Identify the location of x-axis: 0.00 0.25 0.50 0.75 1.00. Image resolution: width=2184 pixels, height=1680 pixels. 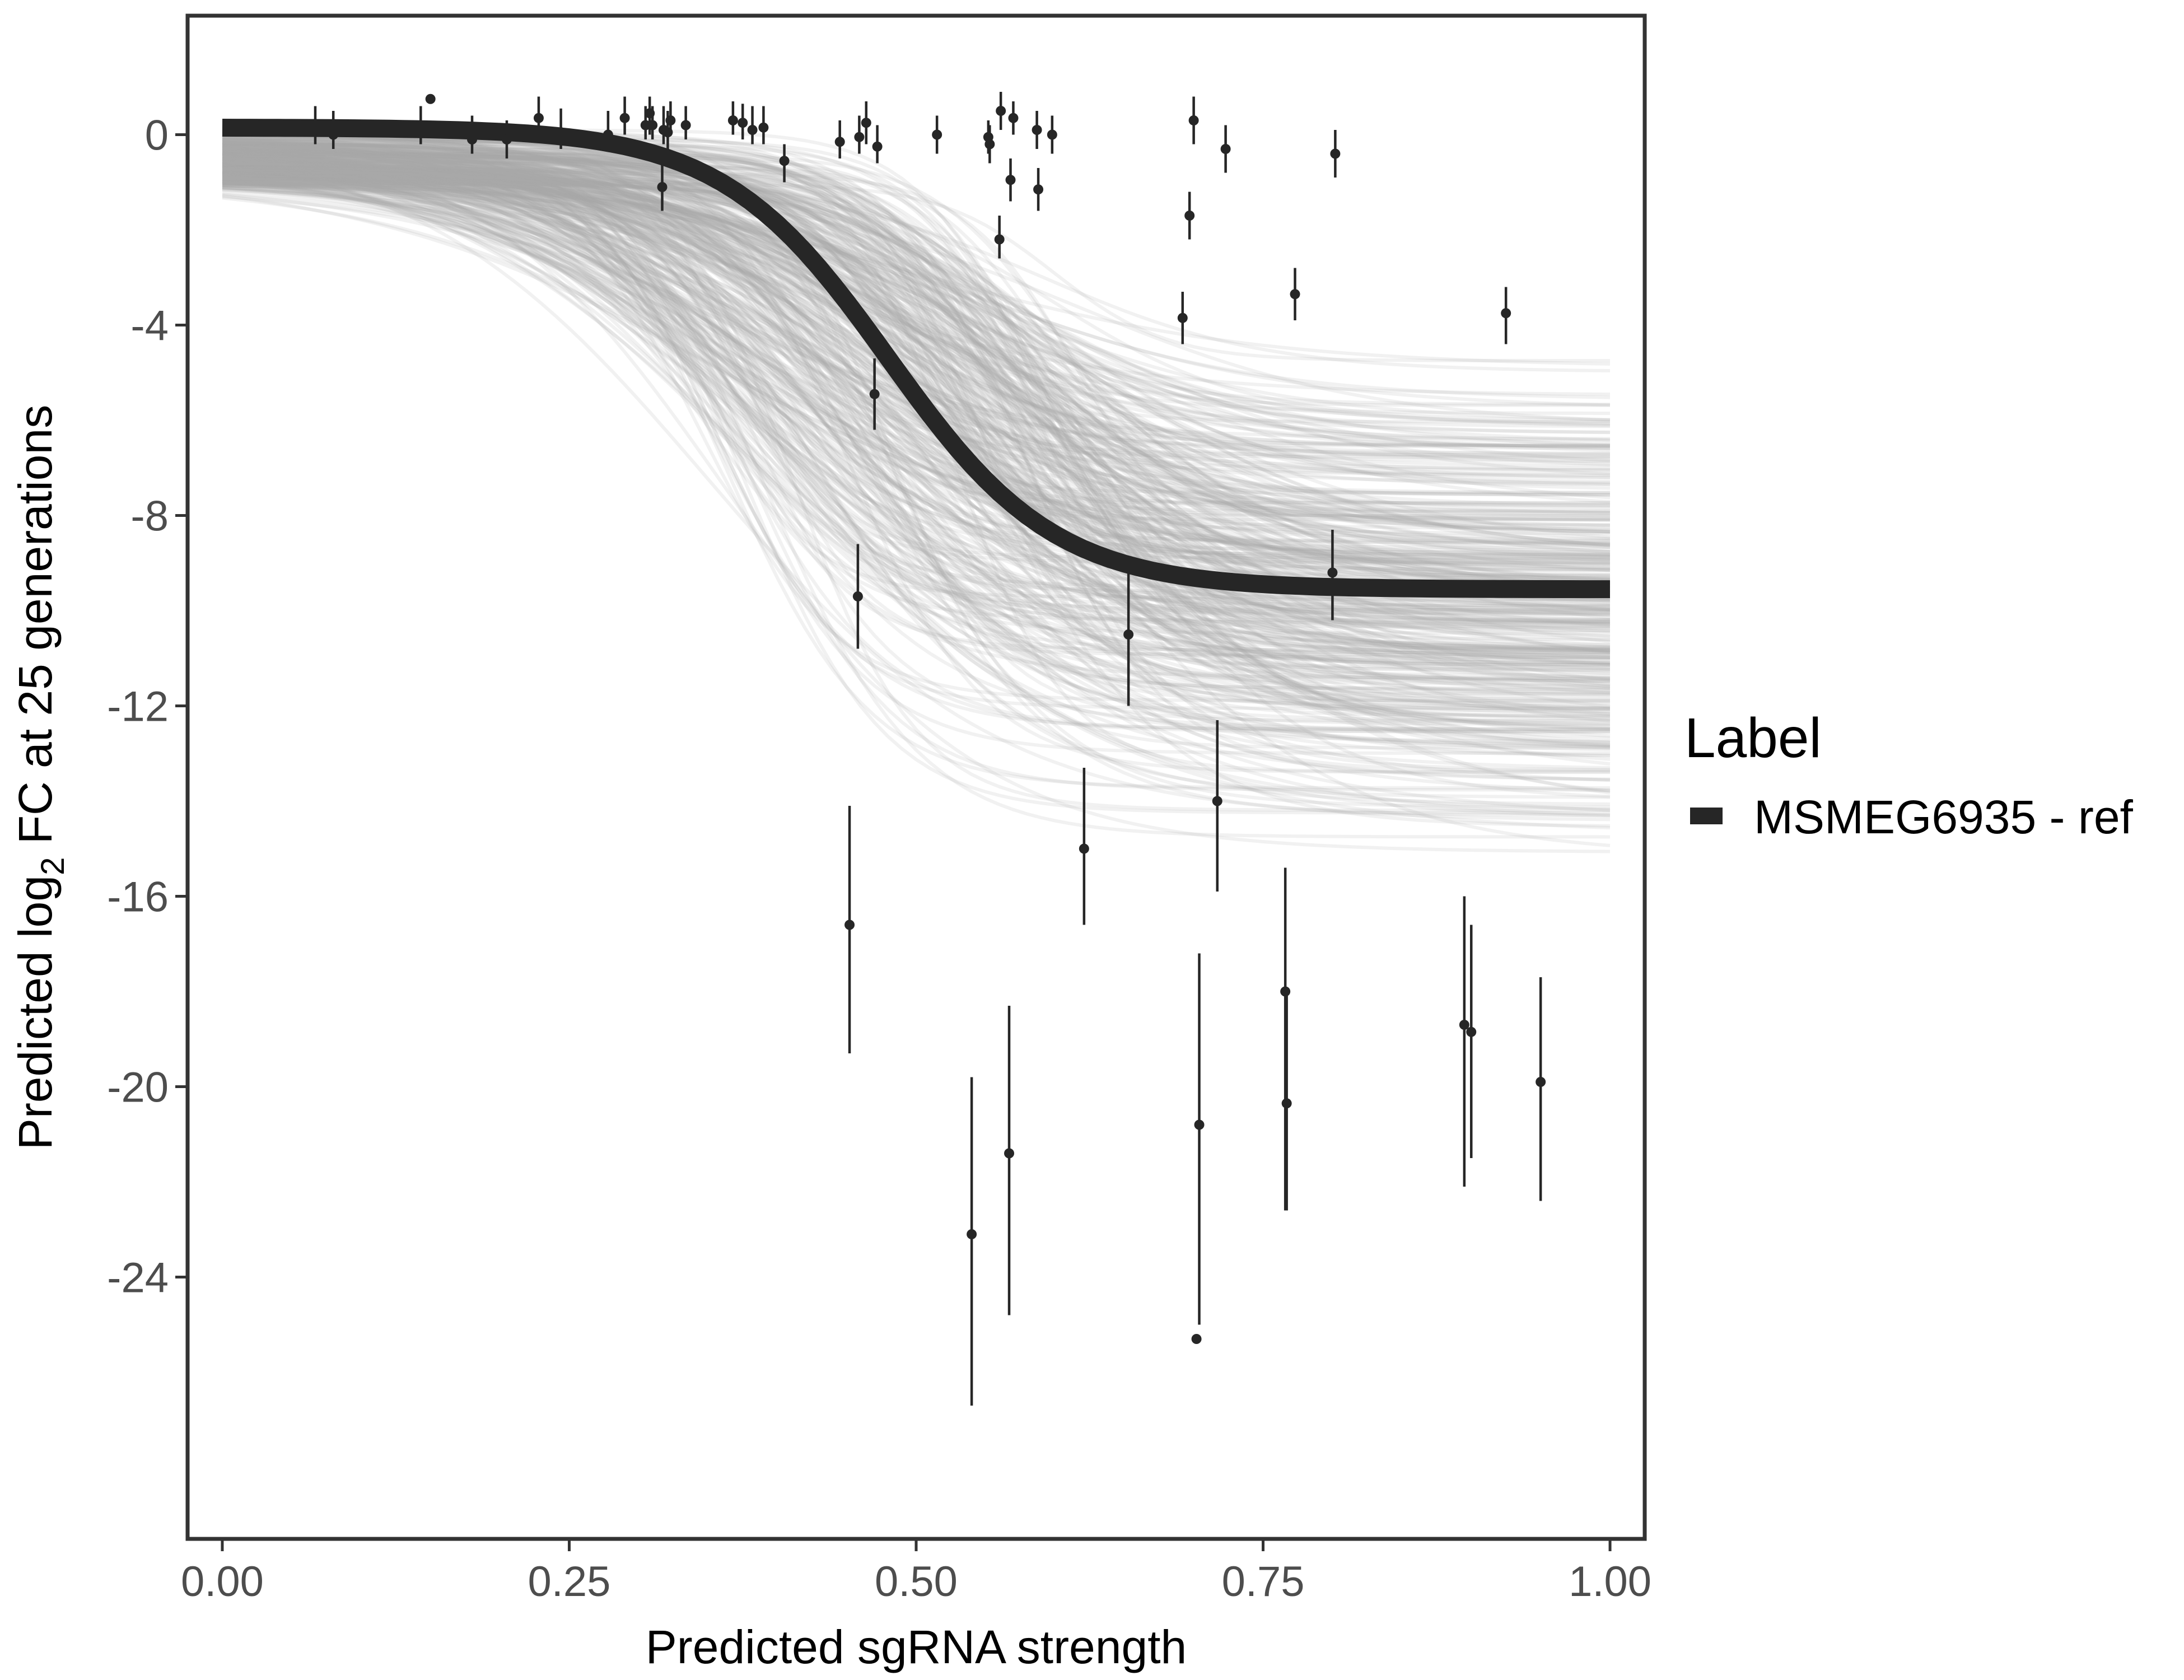
(916, 1574).